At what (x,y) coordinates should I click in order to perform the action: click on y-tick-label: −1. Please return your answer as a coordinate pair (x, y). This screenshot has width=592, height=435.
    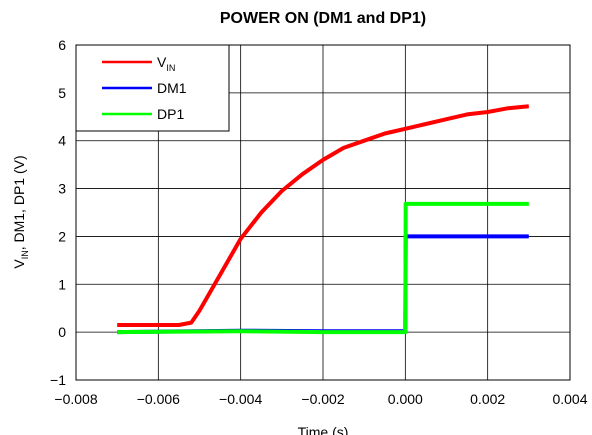
    Looking at the image, I should click on (58, 380).